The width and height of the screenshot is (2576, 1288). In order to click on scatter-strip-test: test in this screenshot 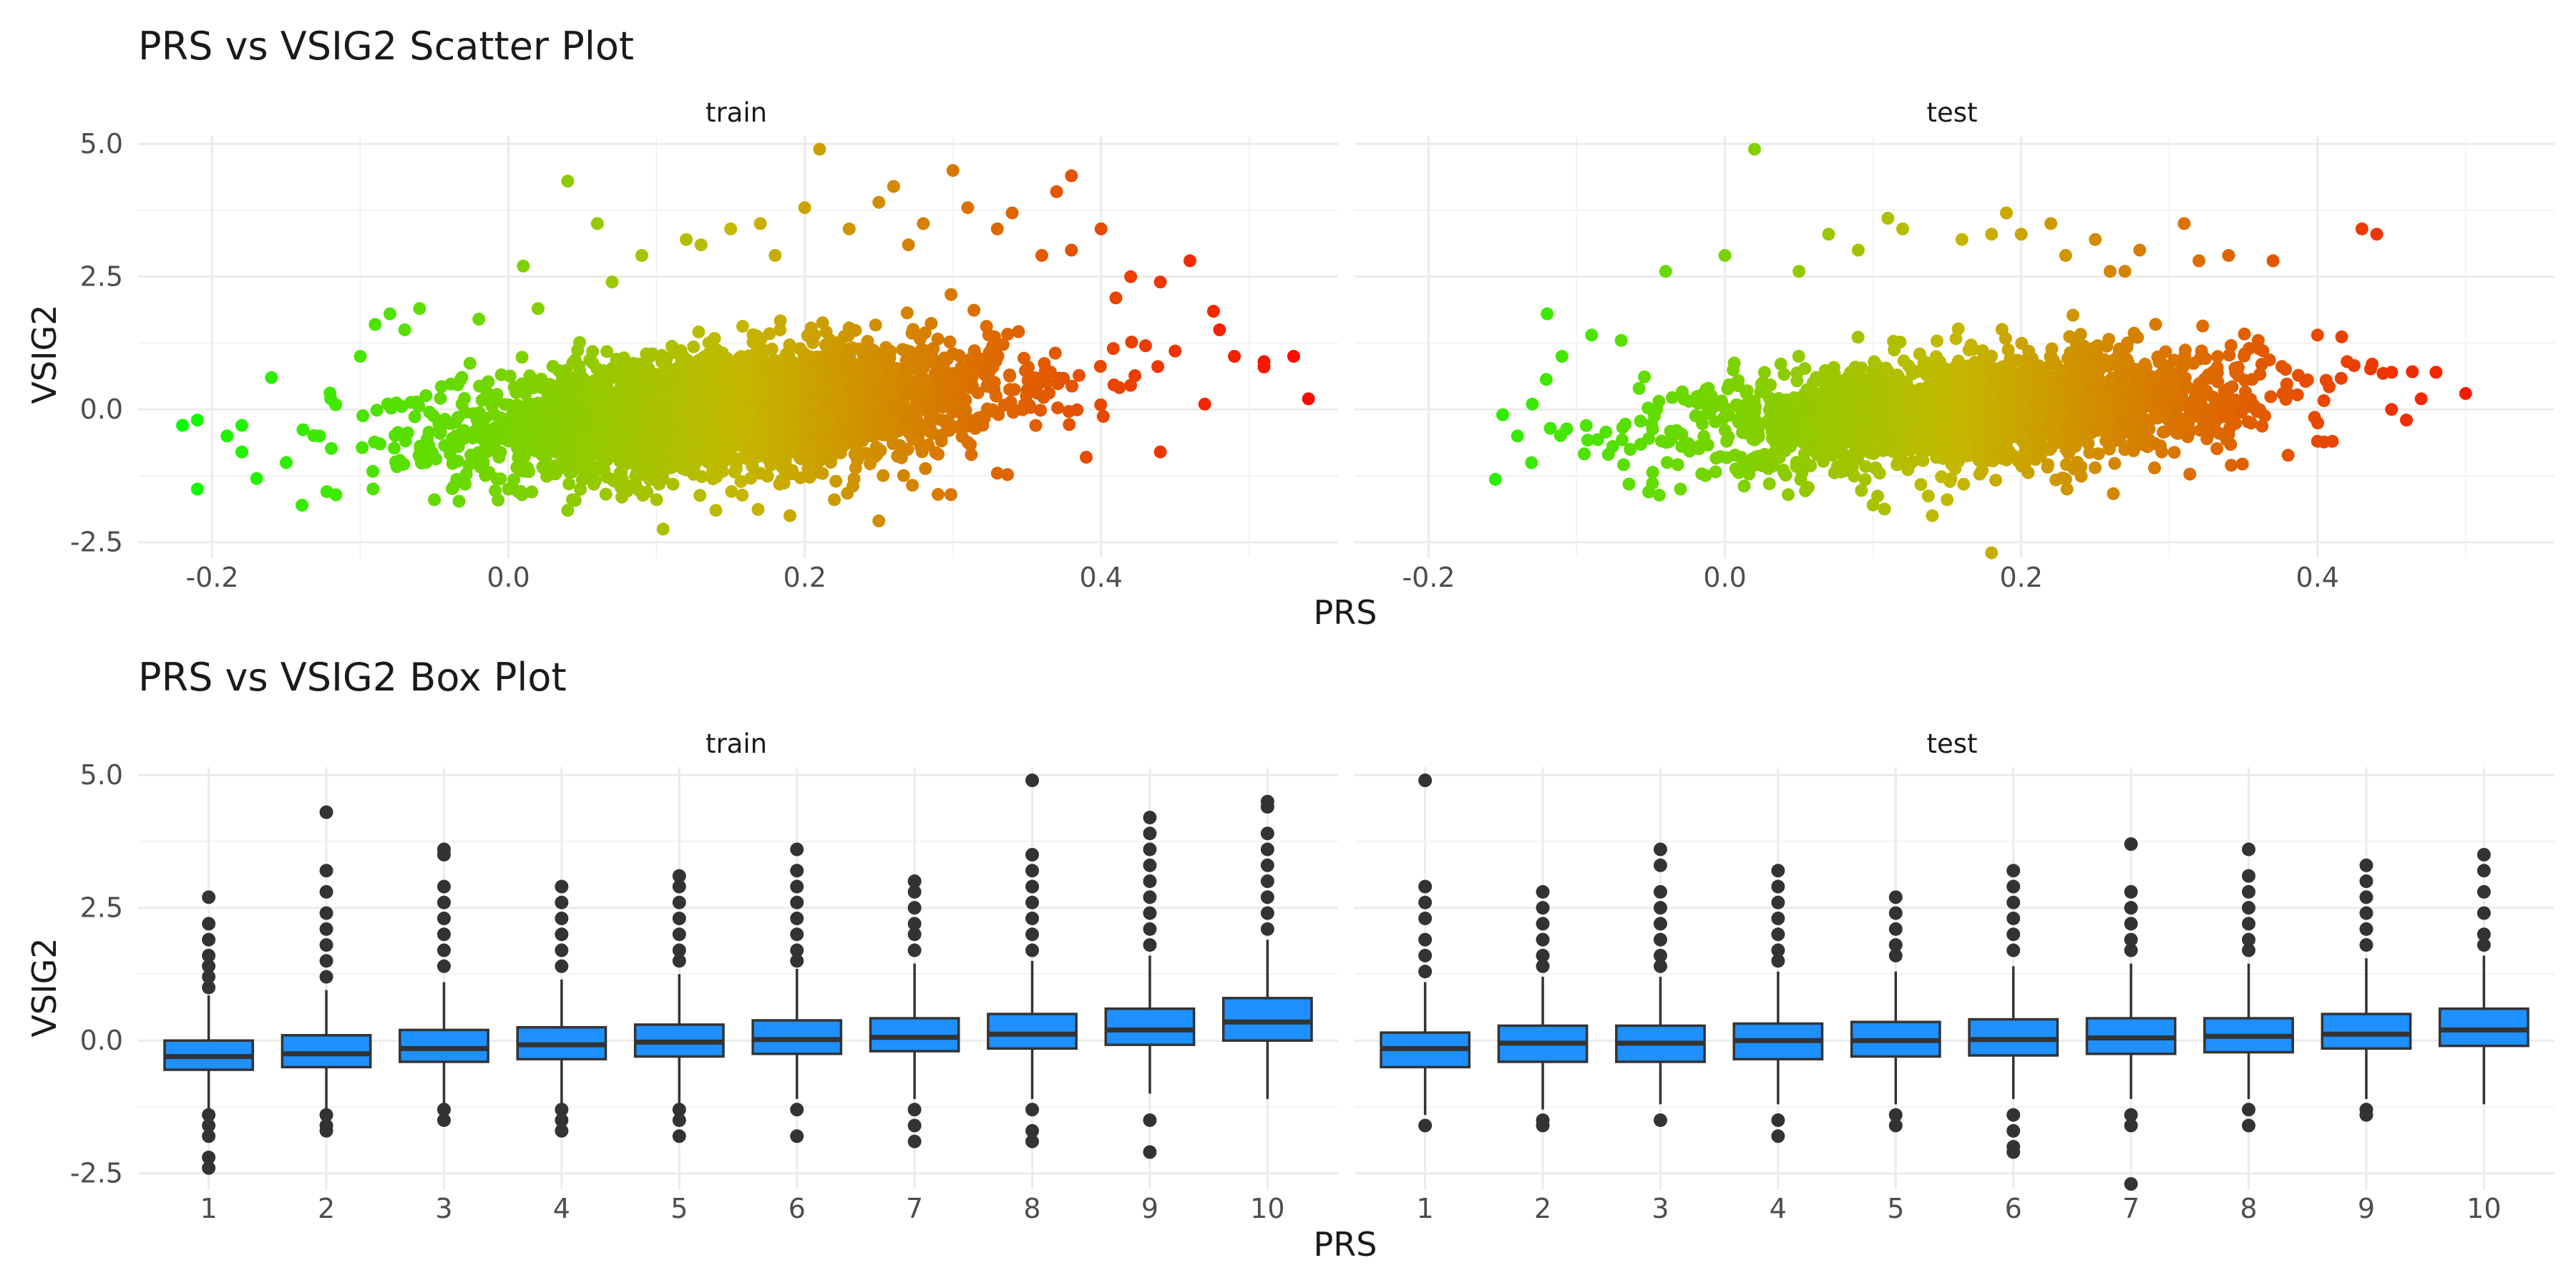, I will do `click(1951, 112)`.